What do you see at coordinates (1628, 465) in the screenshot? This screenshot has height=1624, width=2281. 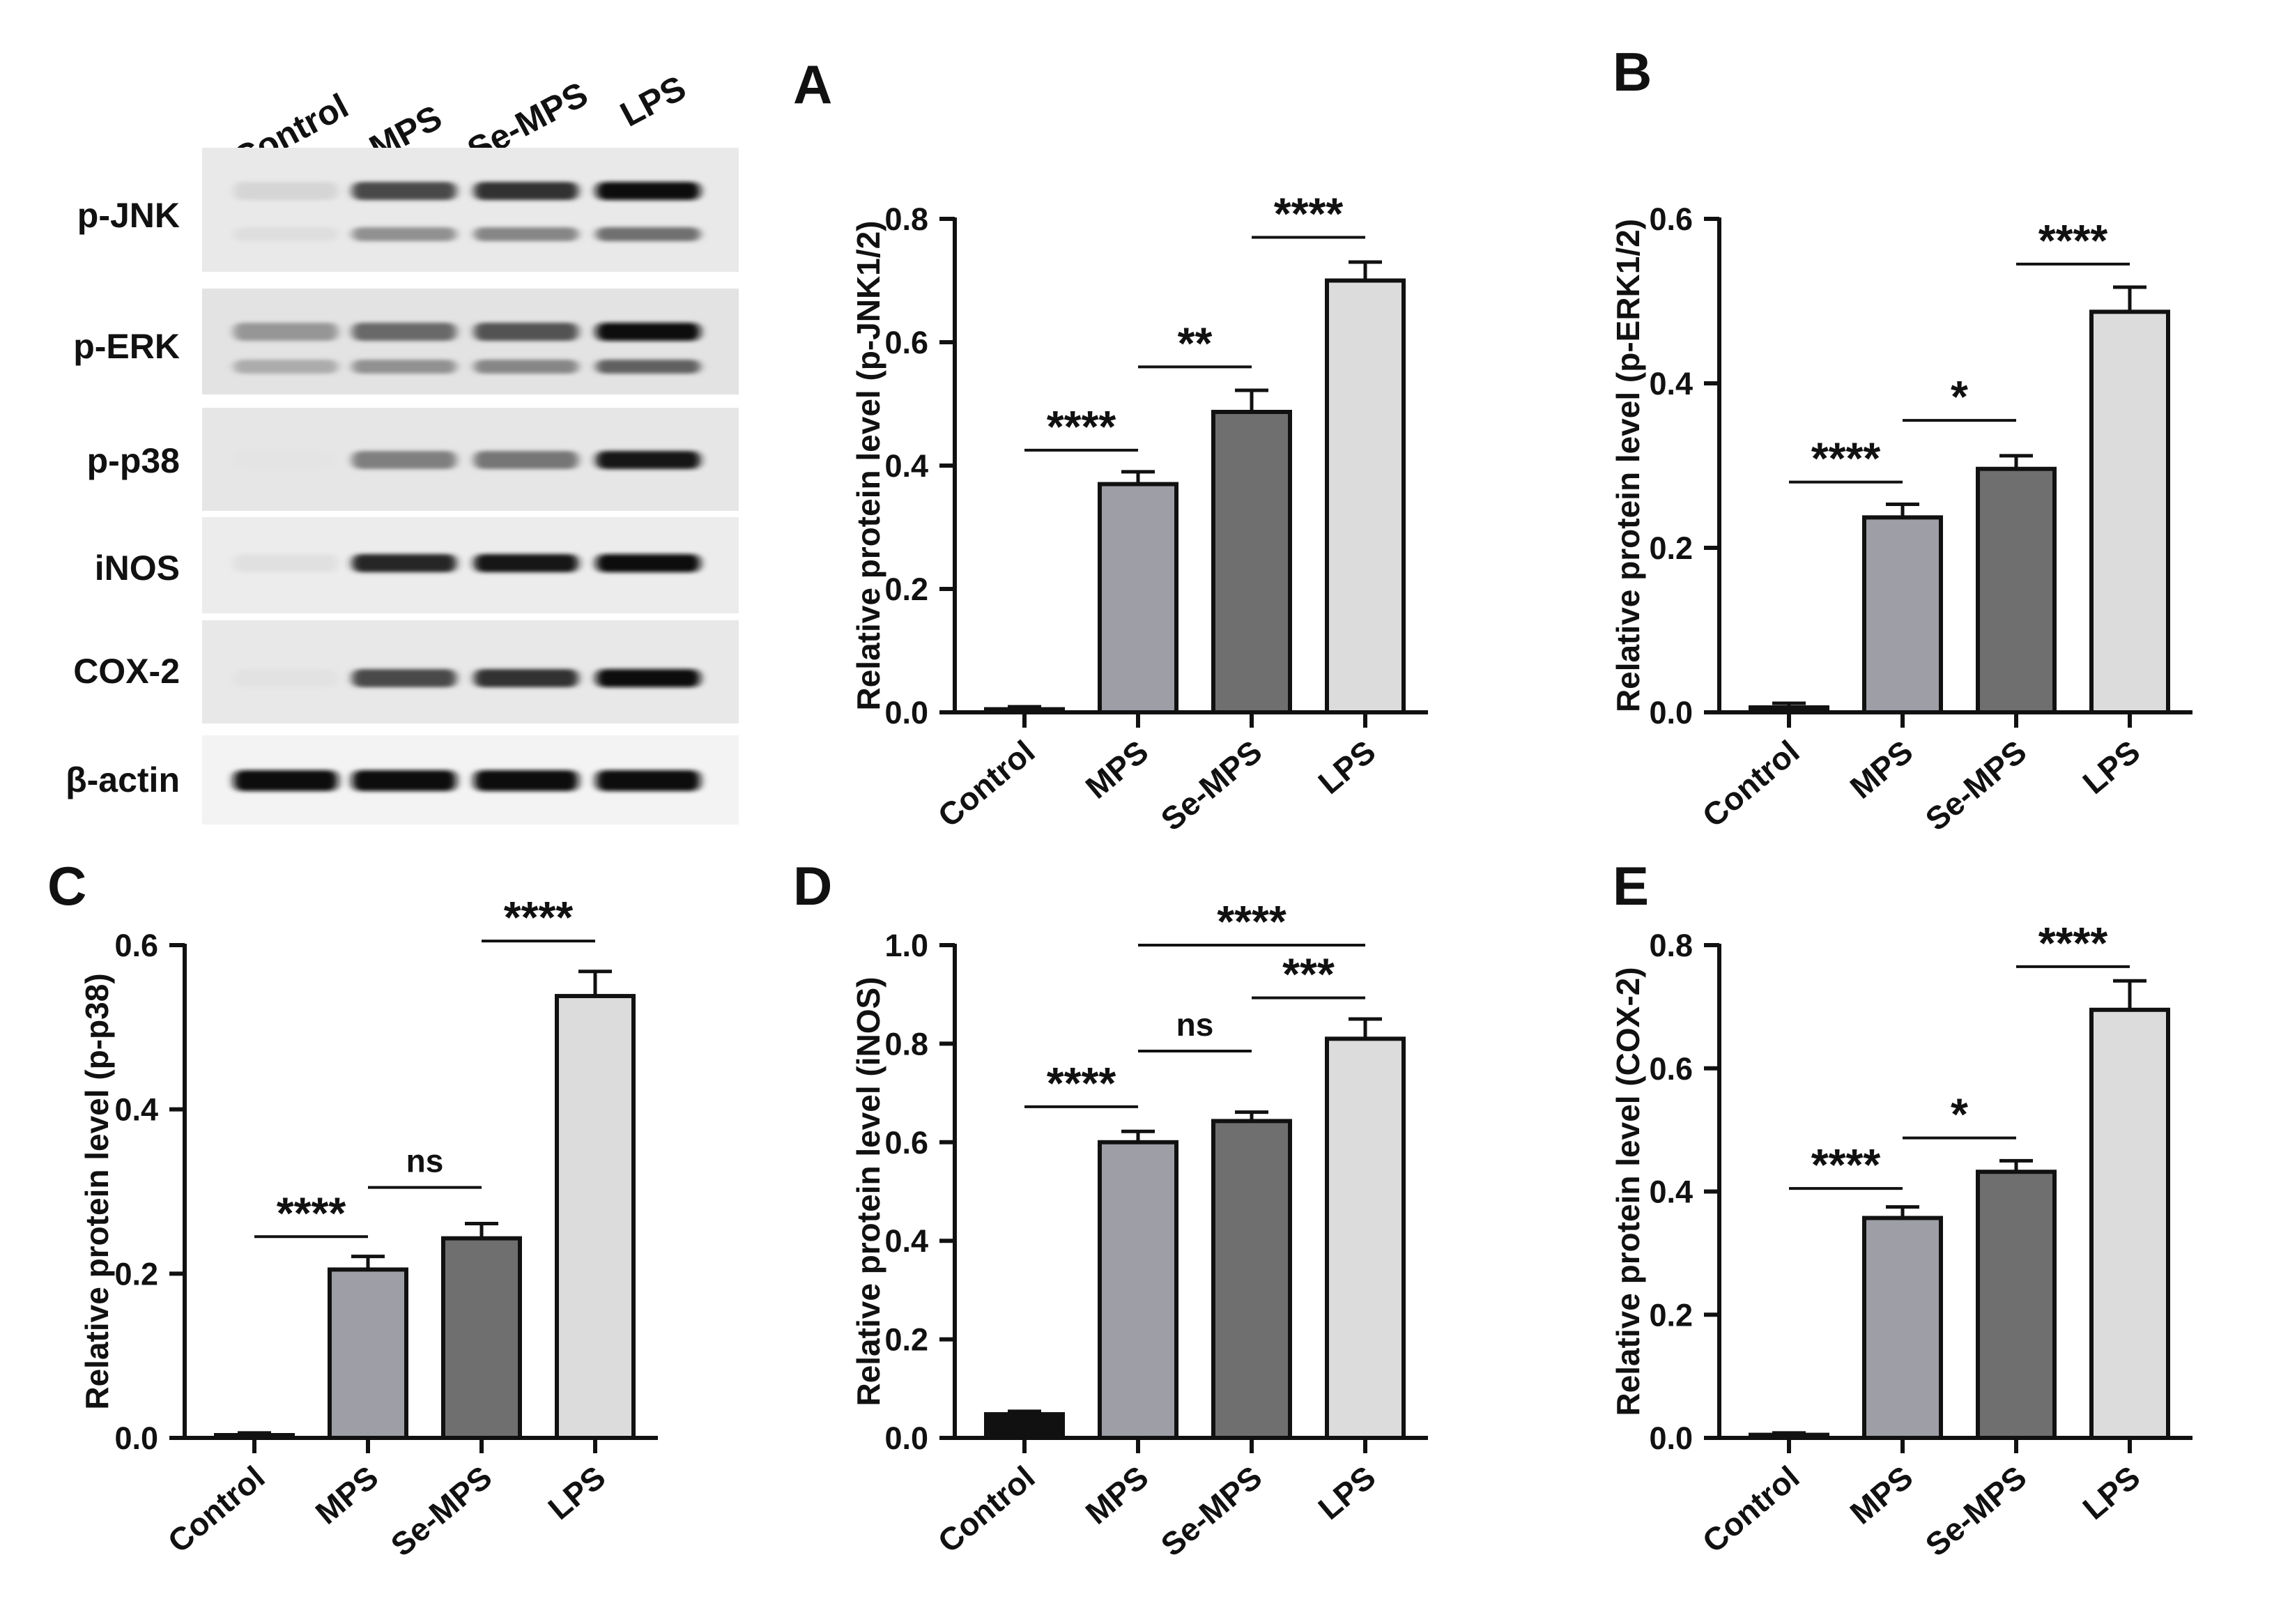 I see `y-axis-label: Relative protein level (p-ERK1/2)` at bounding box center [1628, 465].